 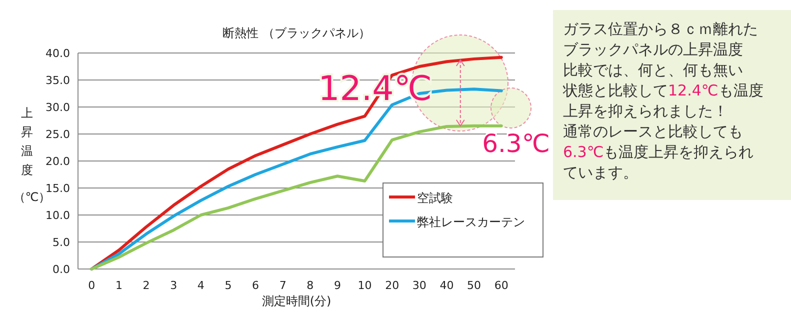 What do you see at coordinates (435, 198) in the screenshot?
I see `legend-label: 空試験` at bounding box center [435, 198].